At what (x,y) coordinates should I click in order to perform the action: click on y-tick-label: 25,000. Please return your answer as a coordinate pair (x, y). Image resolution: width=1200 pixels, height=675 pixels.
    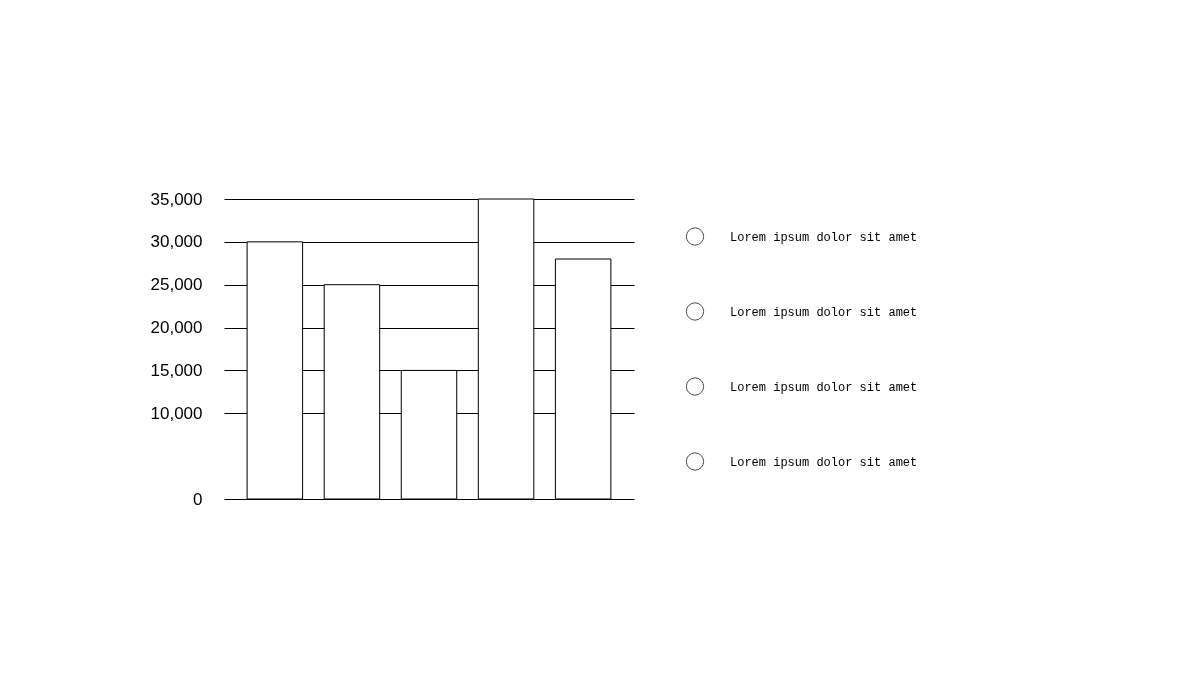
    Looking at the image, I should click on (176, 285).